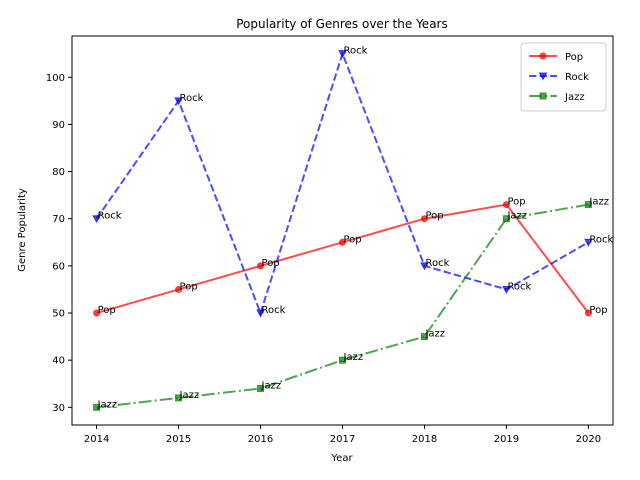  What do you see at coordinates (55, 78) in the screenshot?
I see `y-tick-label: 100` at bounding box center [55, 78].